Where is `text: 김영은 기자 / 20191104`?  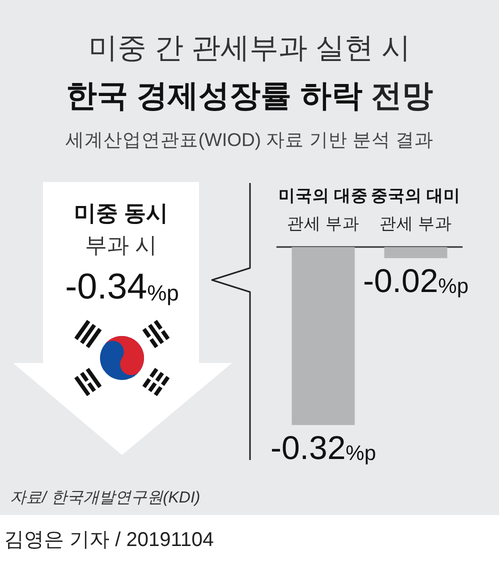 text: 김영은 기자 / 20191104 is located at coordinates (109, 540).